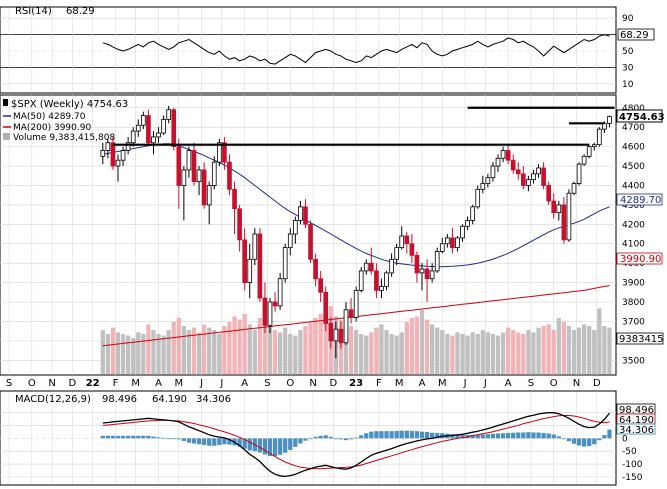 The height and width of the screenshot is (489, 667). Describe the element at coordinates (632, 465) in the screenshot. I see `macd-tick-label: -100` at that location.